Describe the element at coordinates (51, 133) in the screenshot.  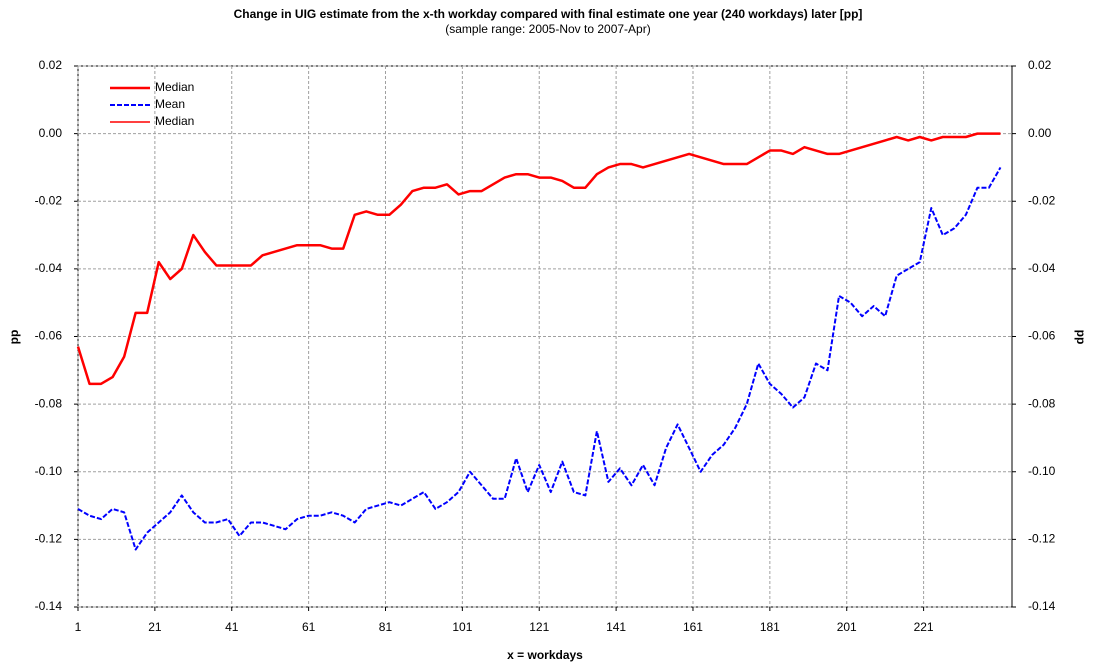
I see `y-tick-label: 0.00` at that location.